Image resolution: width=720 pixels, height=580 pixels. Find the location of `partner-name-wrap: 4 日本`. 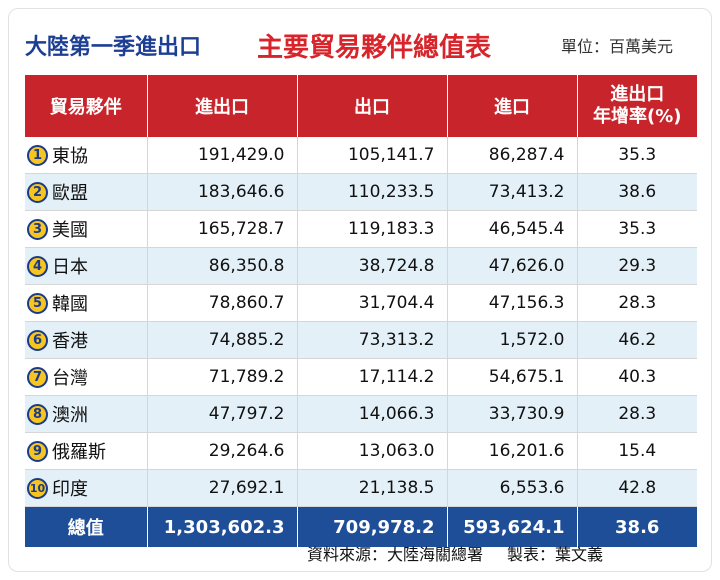

partner-name-wrap: 4 日本 is located at coordinates (86, 266).